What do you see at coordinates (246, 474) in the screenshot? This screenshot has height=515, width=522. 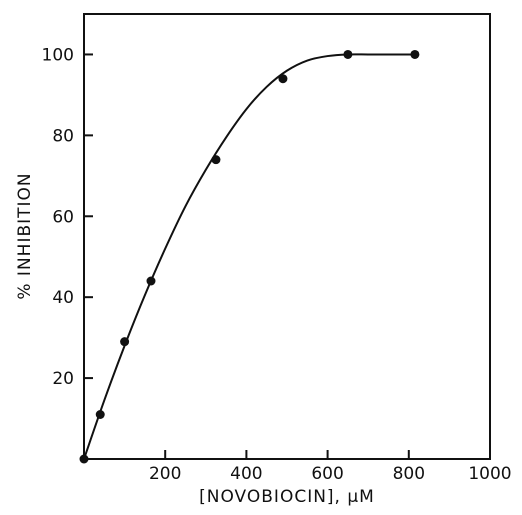 I see `x-tick-label: 400` at bounding box center [246, 474].